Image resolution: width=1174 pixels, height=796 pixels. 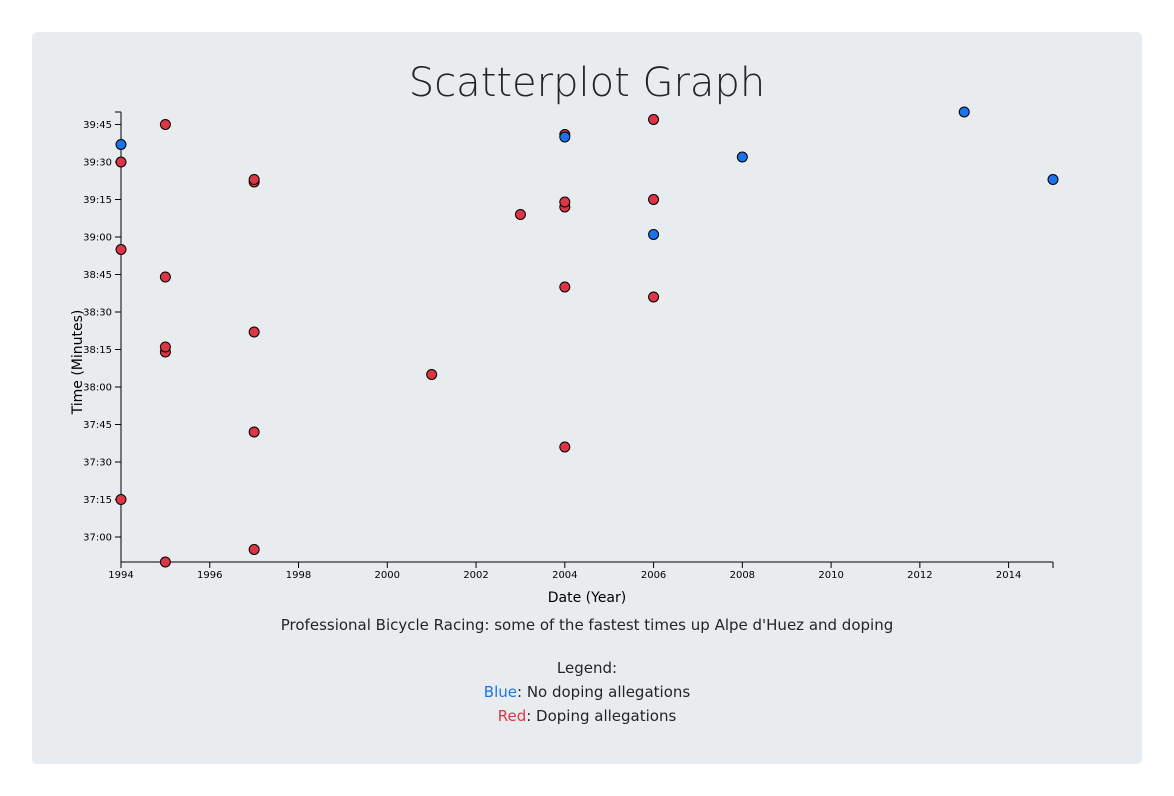 I want to click on y-tick-label: 38:30, so click(x=97, y=313).